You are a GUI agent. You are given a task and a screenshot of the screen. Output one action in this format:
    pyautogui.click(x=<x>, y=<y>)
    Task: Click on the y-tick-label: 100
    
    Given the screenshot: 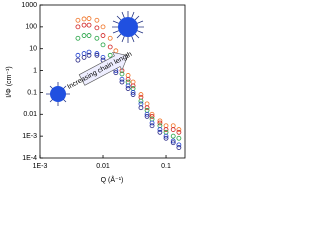 What is the action you would take?
    pyautogui.click(x=31, y=27)
    